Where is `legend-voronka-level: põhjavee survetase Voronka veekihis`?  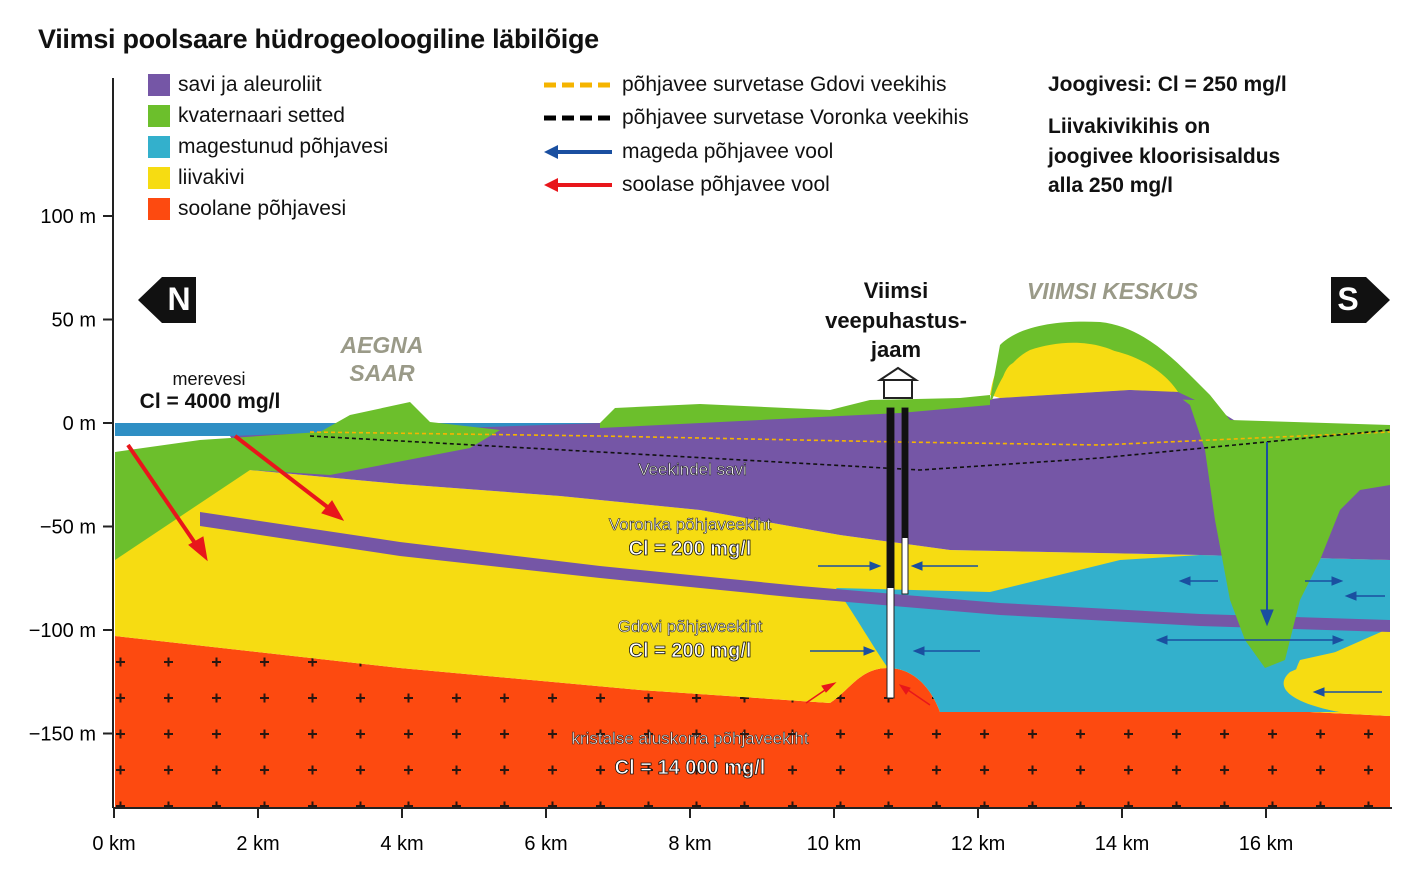 legend-voronka-level: põhjavee survetase Voronka veekihis is located at coordinates (755, 118).